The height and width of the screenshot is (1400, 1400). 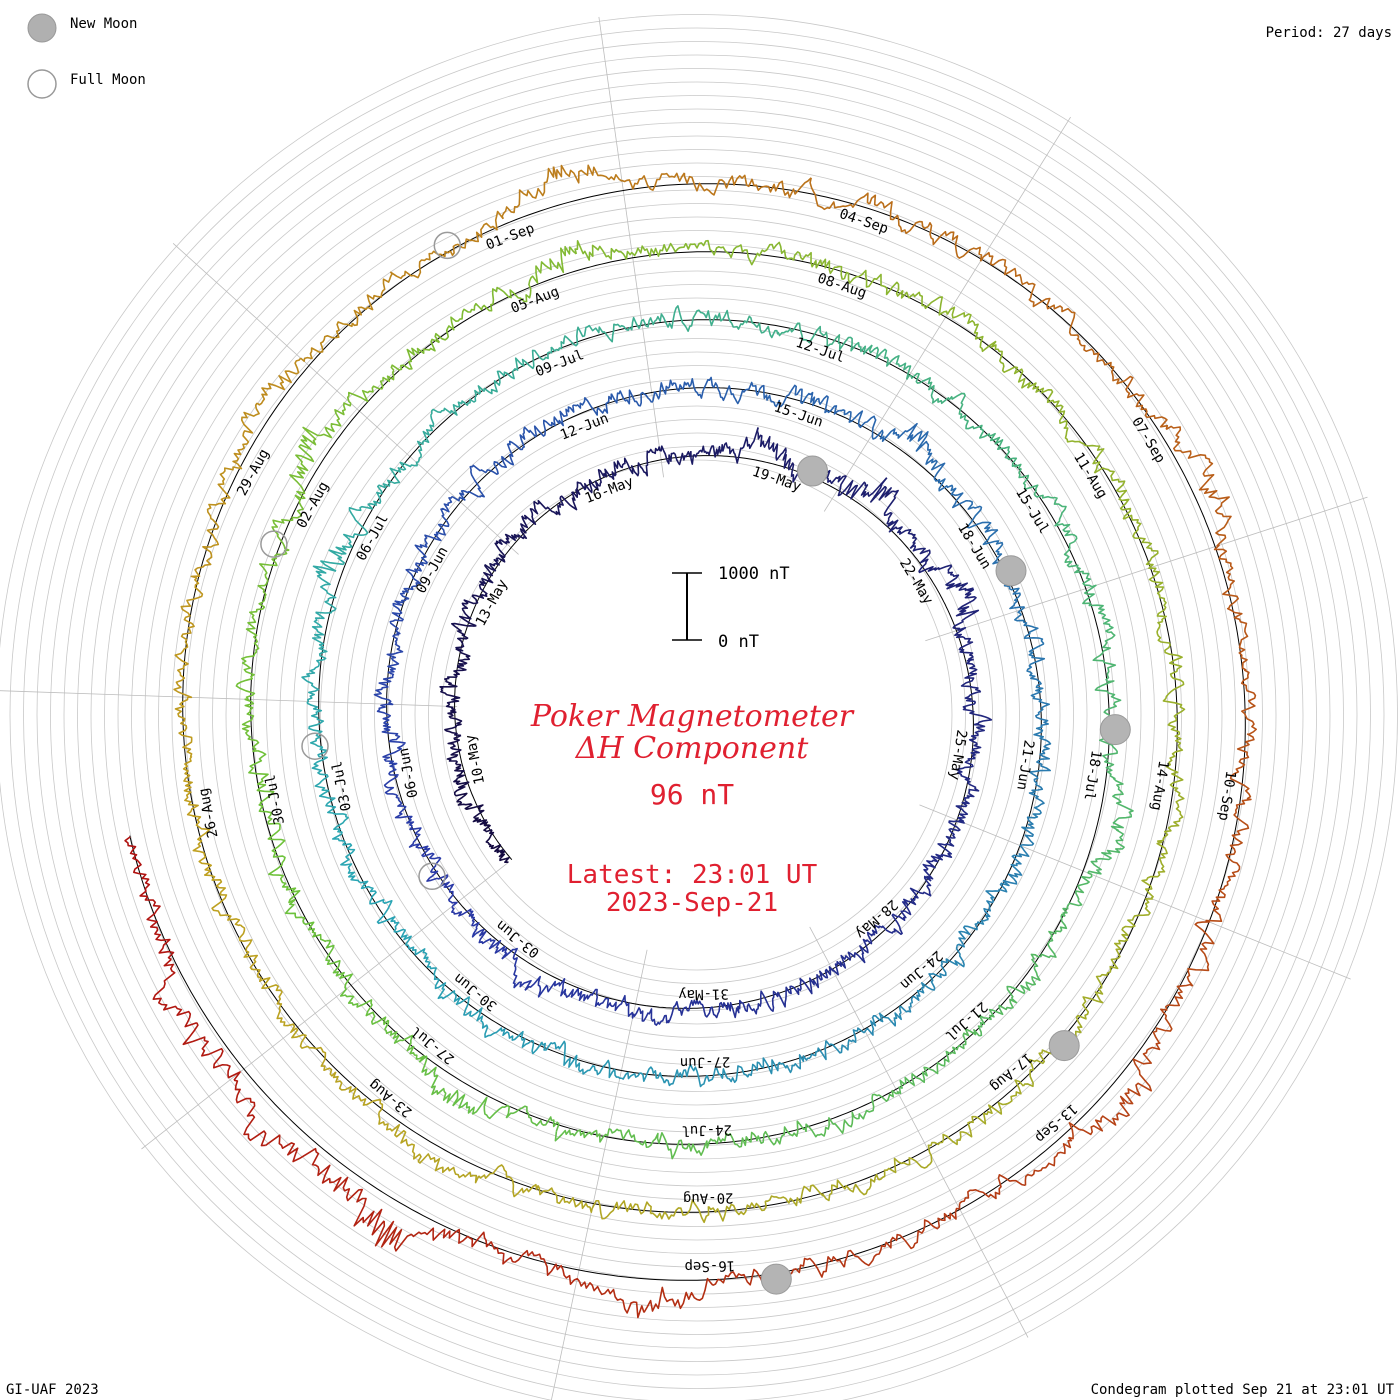 I want to click on date-label: 13-May, so click(x=492, y=603).